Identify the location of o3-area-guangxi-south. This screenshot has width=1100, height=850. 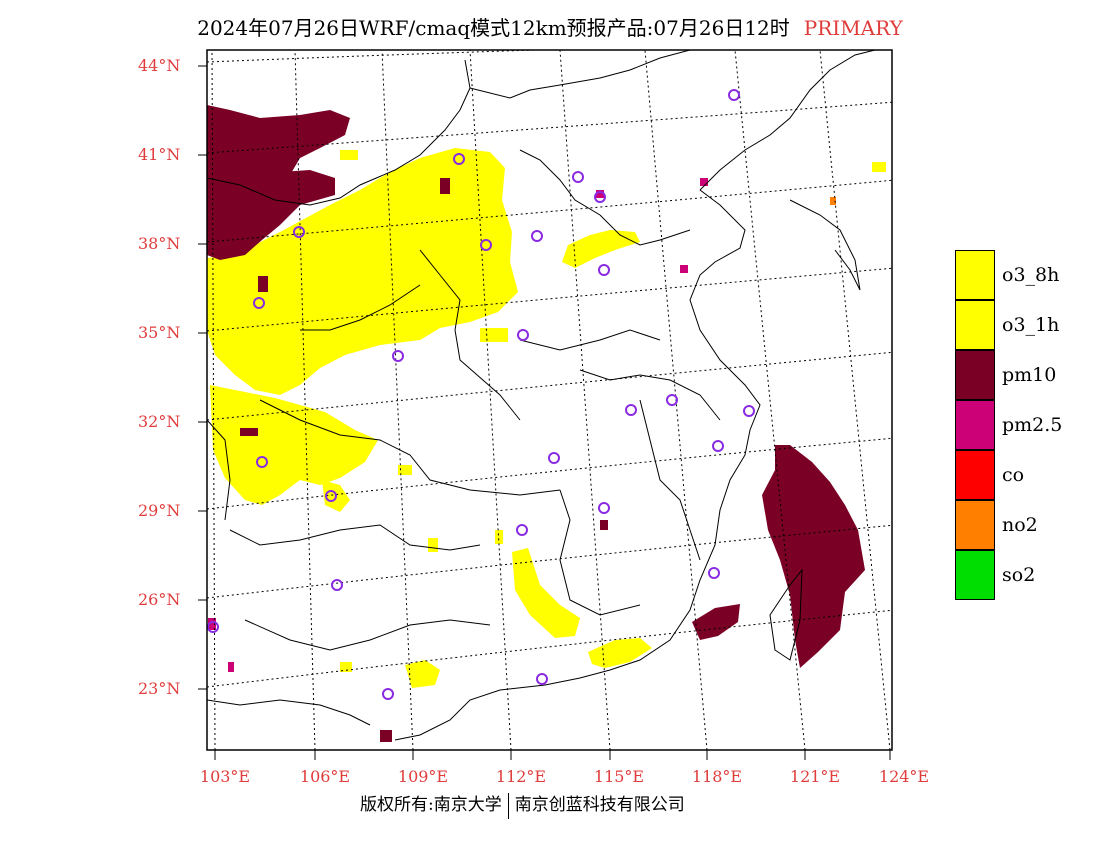
(422, 674).